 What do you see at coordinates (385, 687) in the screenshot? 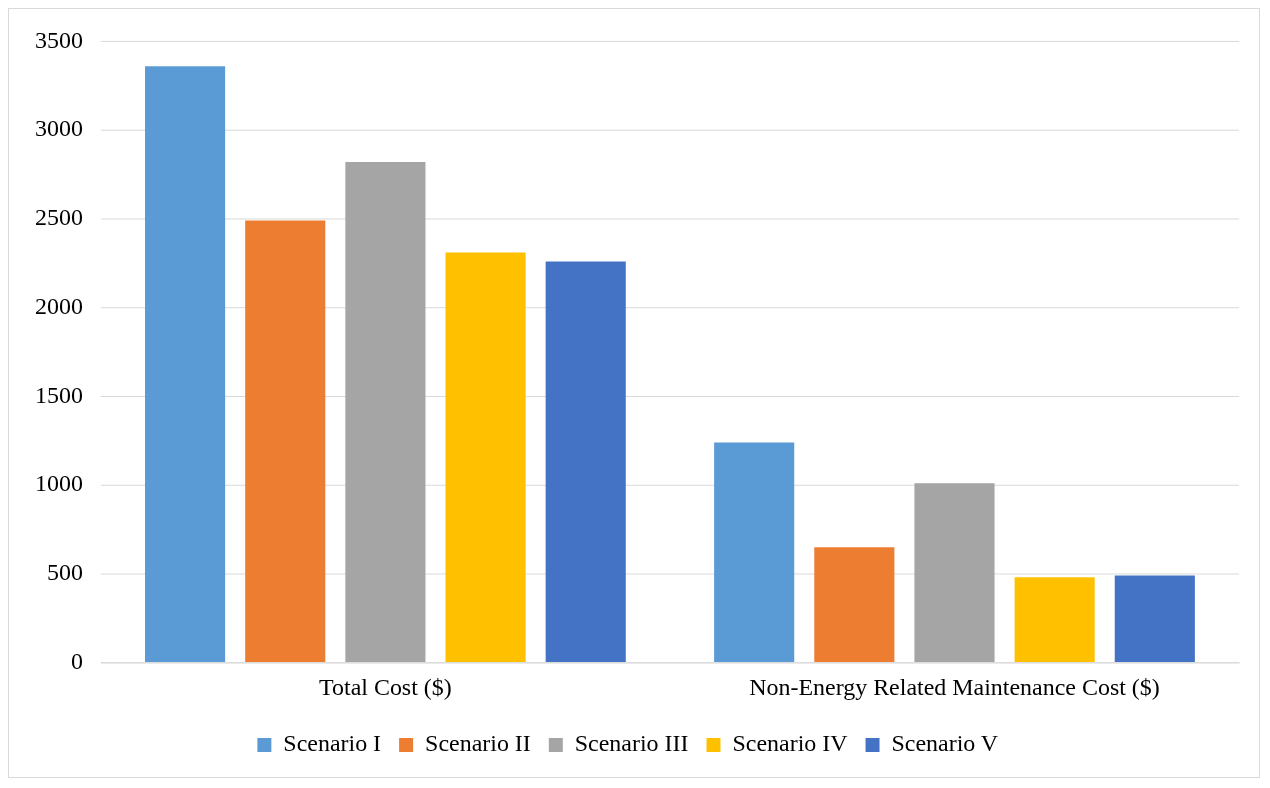
I see `x-tick-label: Total Cost ($)` at bounding box center [385, 687].